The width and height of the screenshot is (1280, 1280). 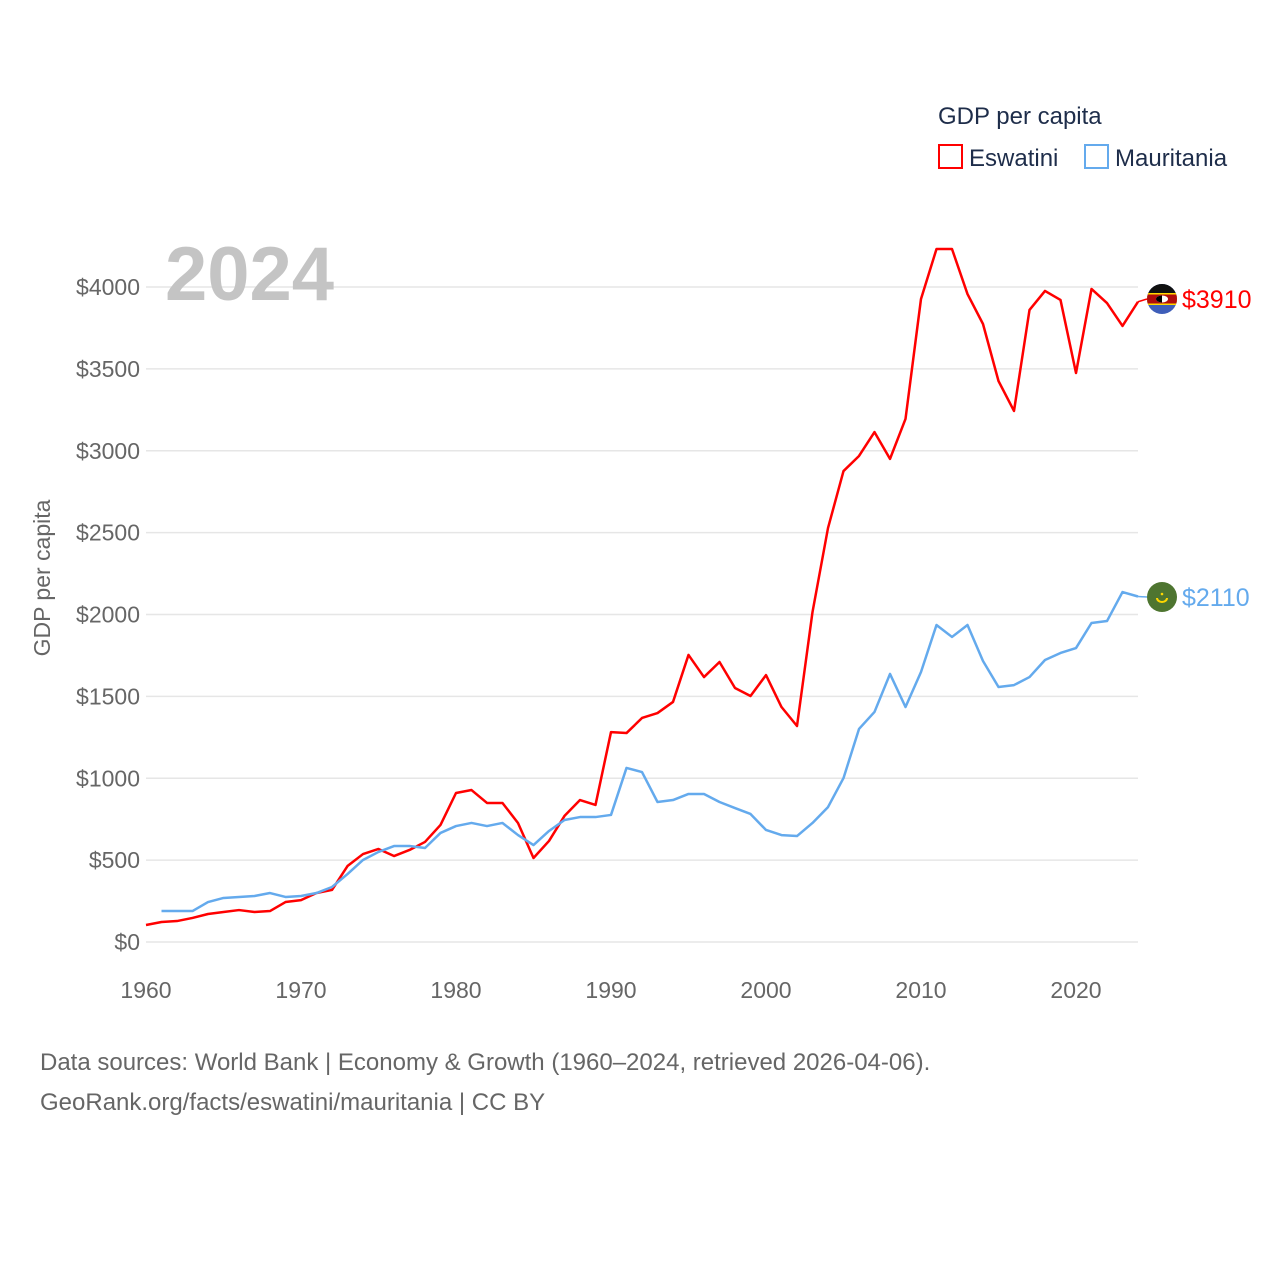 What do you see at coordinates (145, 990) in the screenshot?
I see `x-tick-label: 1960` at bounding box center [145, 990].